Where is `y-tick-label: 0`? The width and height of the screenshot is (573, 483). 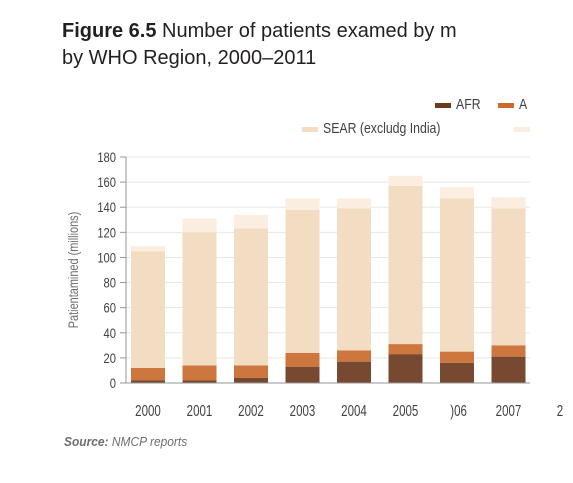
y-tick-label: 0 is located at coordinates (113, 383).